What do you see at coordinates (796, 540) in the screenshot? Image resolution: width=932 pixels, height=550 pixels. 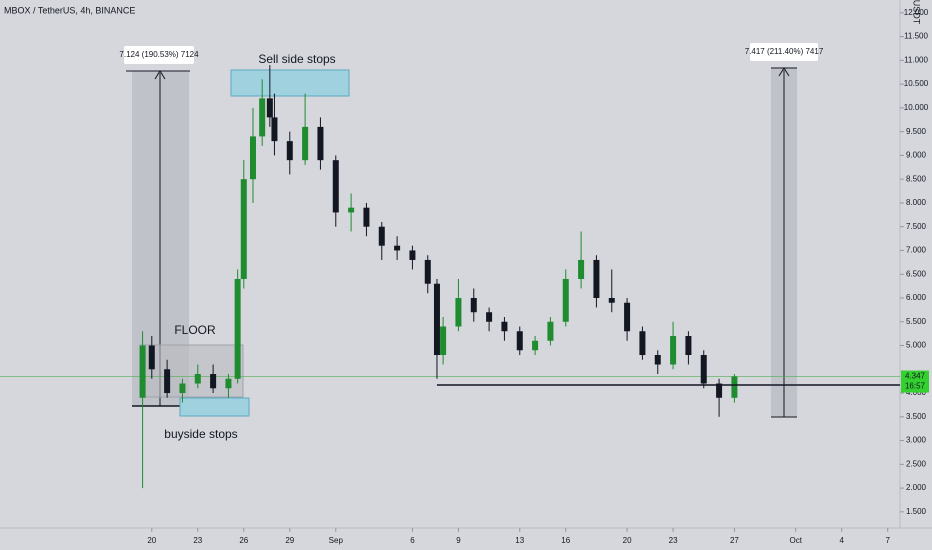 I see `x-tick-label: Oct` at bounding box center [796, 540].